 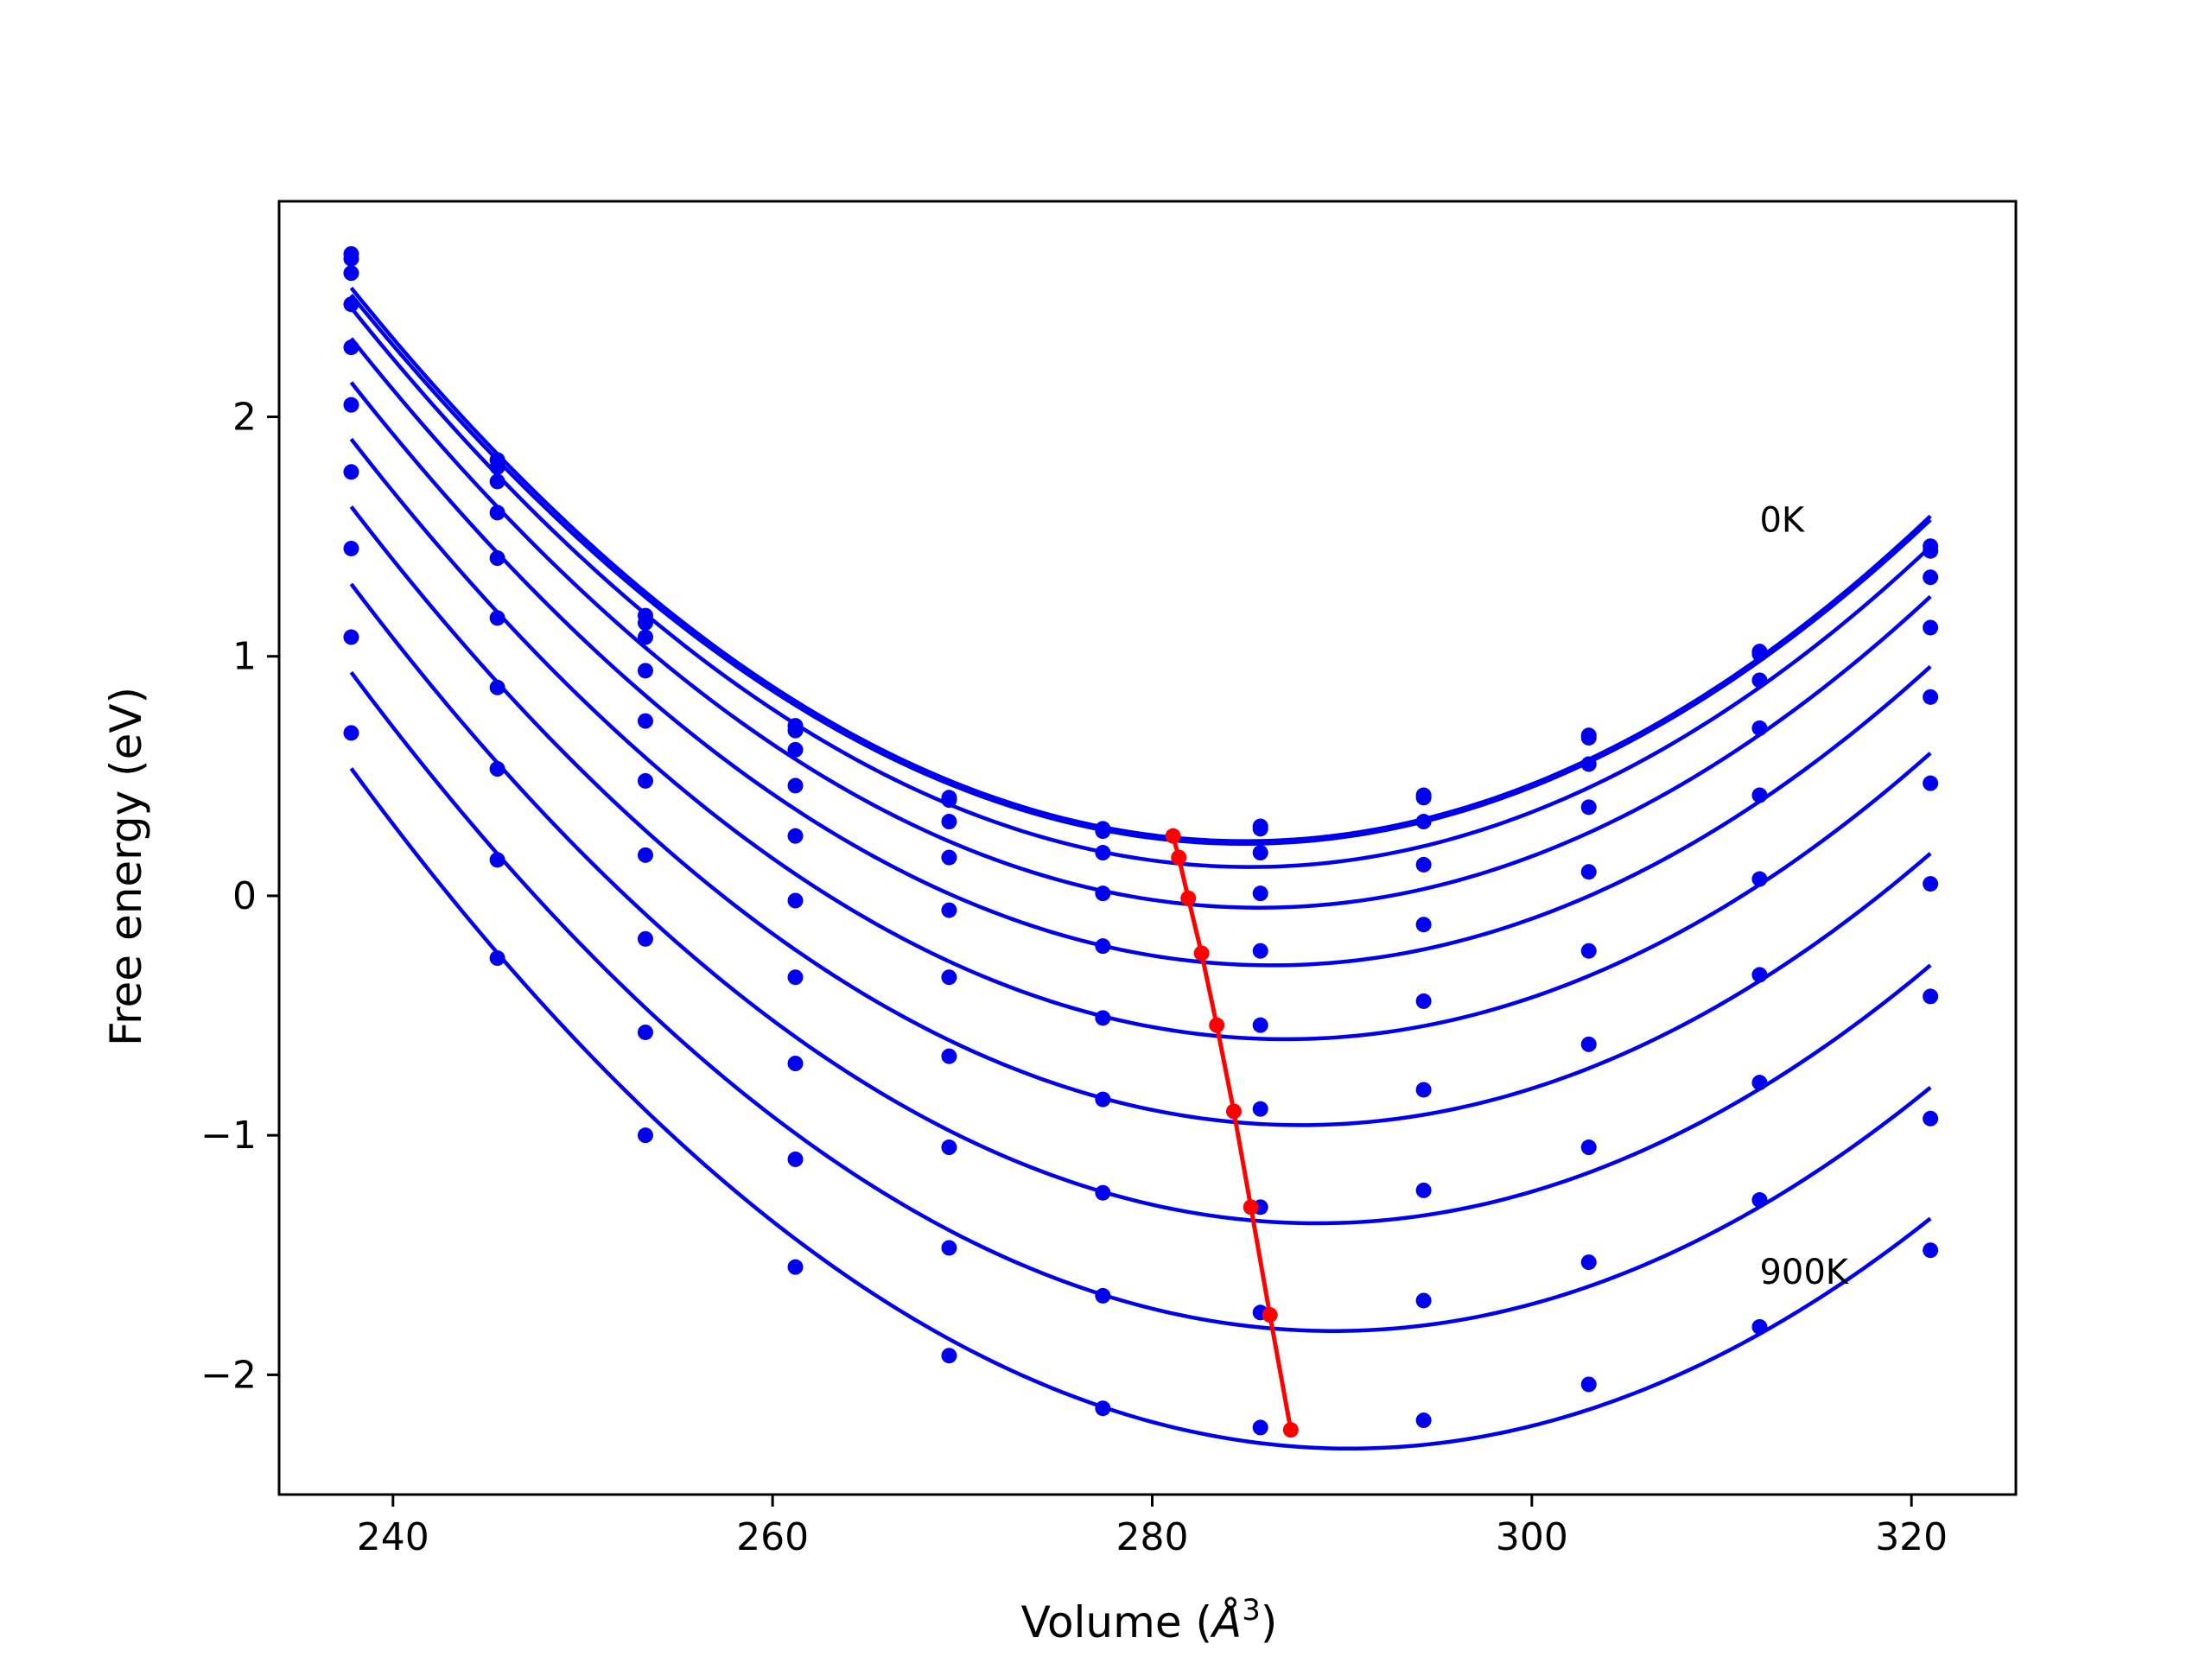 I want to click on y-axis-ticks: −2 −1 0 1 2, so click(x=239, y=897).